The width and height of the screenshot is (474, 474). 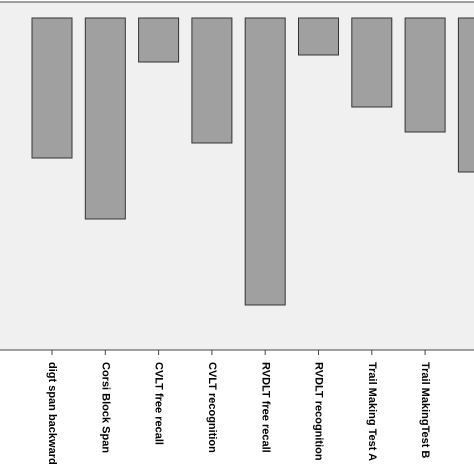 What do you see at coordinates (319, 411) in the screenshot?
I see `x-tick-label: RVDLT recognition` at bounding box center [319, 411].